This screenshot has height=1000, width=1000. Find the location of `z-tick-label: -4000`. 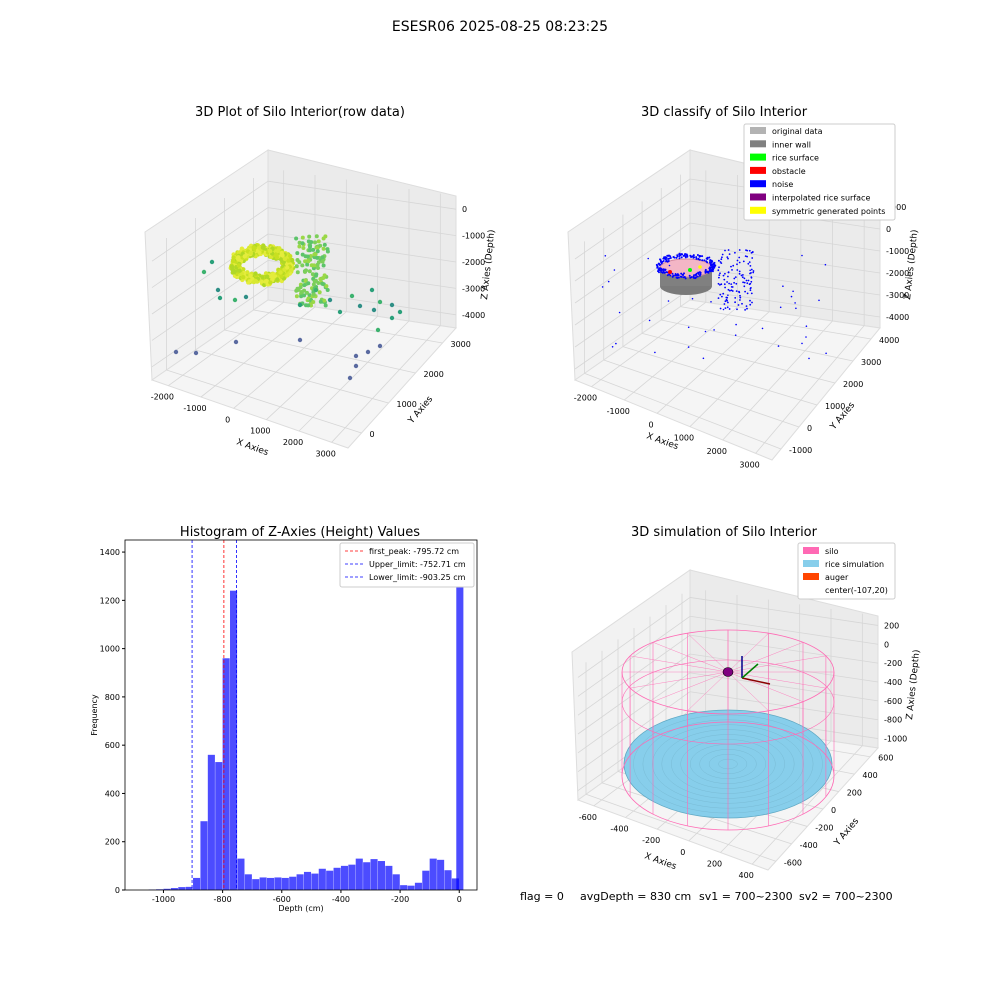

z-tick-label: -4000 is located at coordinates (473, 315).